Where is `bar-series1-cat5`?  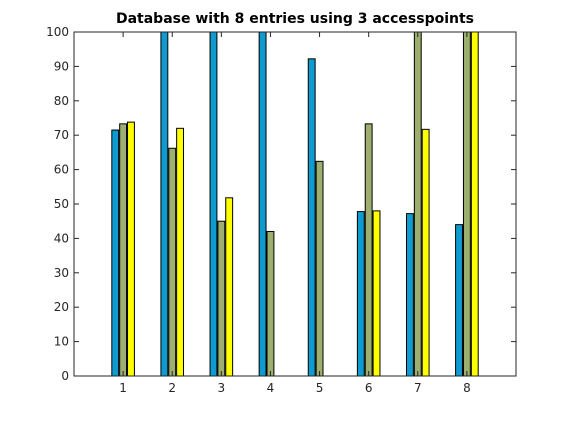 bar-series1-cat5 is located at coordinates (311, 217).